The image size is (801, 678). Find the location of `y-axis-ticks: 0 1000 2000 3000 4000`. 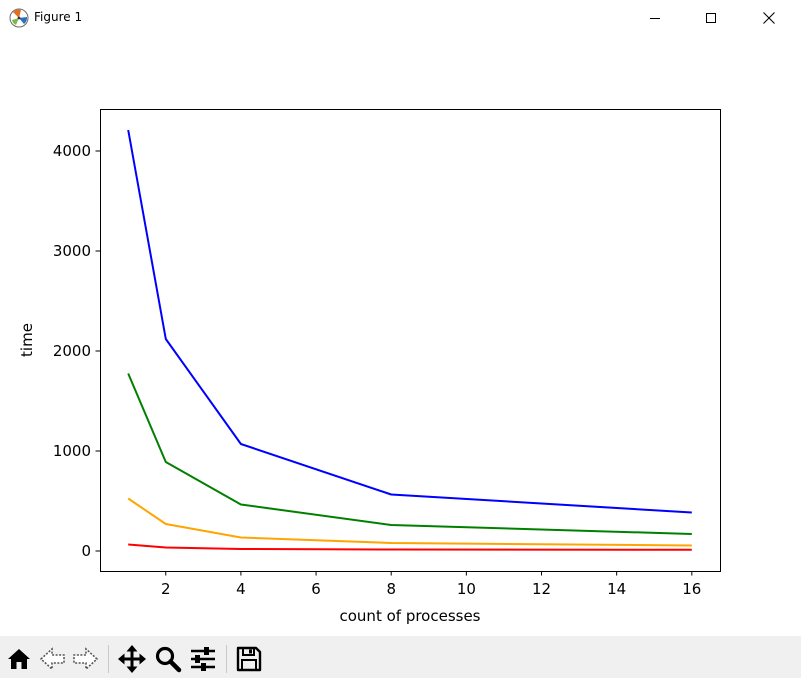

y-axis-ticks: 0 1000 2000 3000 4000 is located at coordinates (76, 351).